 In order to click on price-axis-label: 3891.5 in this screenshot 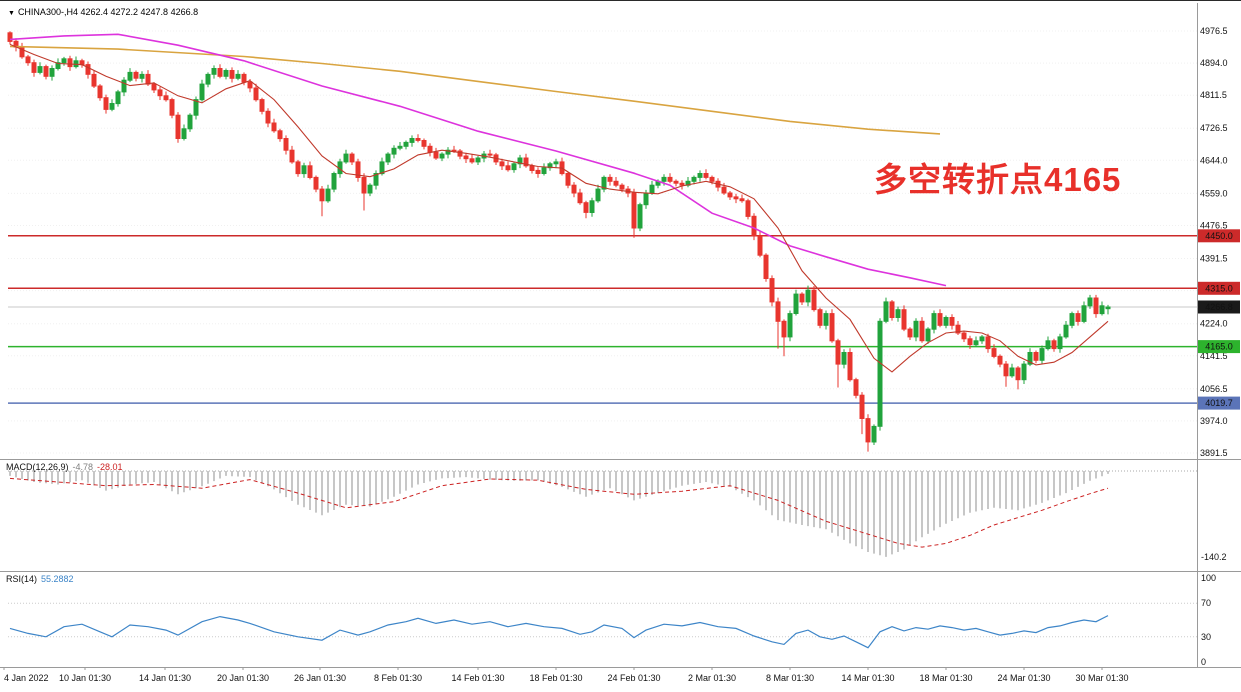, I will do `click(1214, 453)`.